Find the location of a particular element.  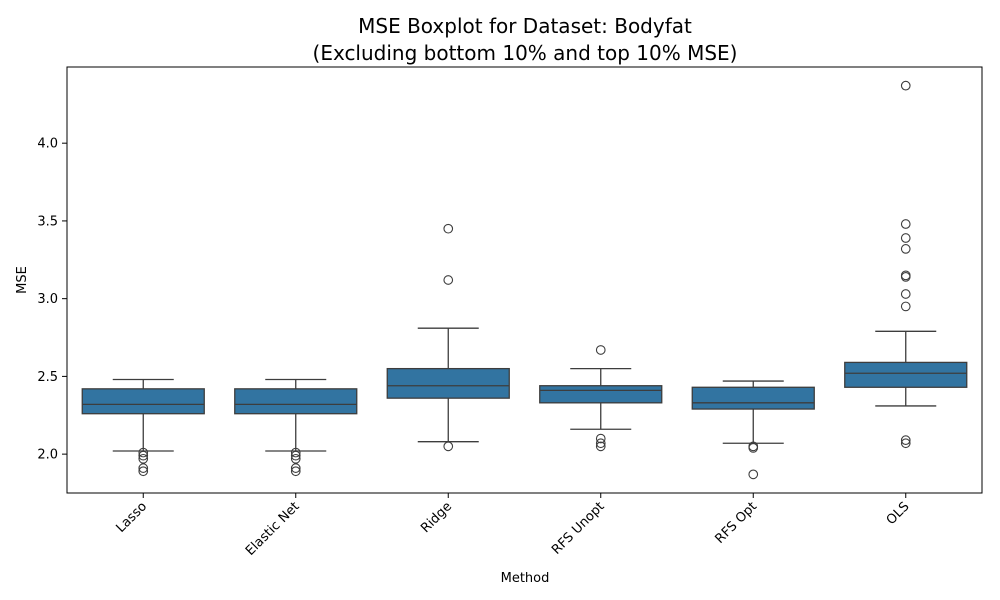

y-tick-label: 2.0 is located at coordinates (47, 455).